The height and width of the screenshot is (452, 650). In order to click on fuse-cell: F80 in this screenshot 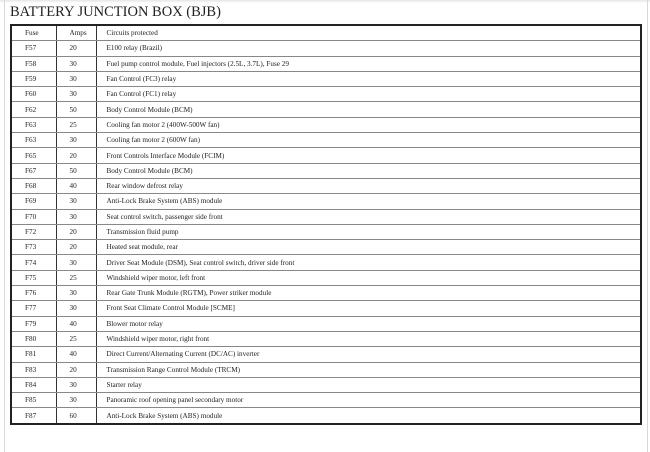, I will do `click(34, 339)`.